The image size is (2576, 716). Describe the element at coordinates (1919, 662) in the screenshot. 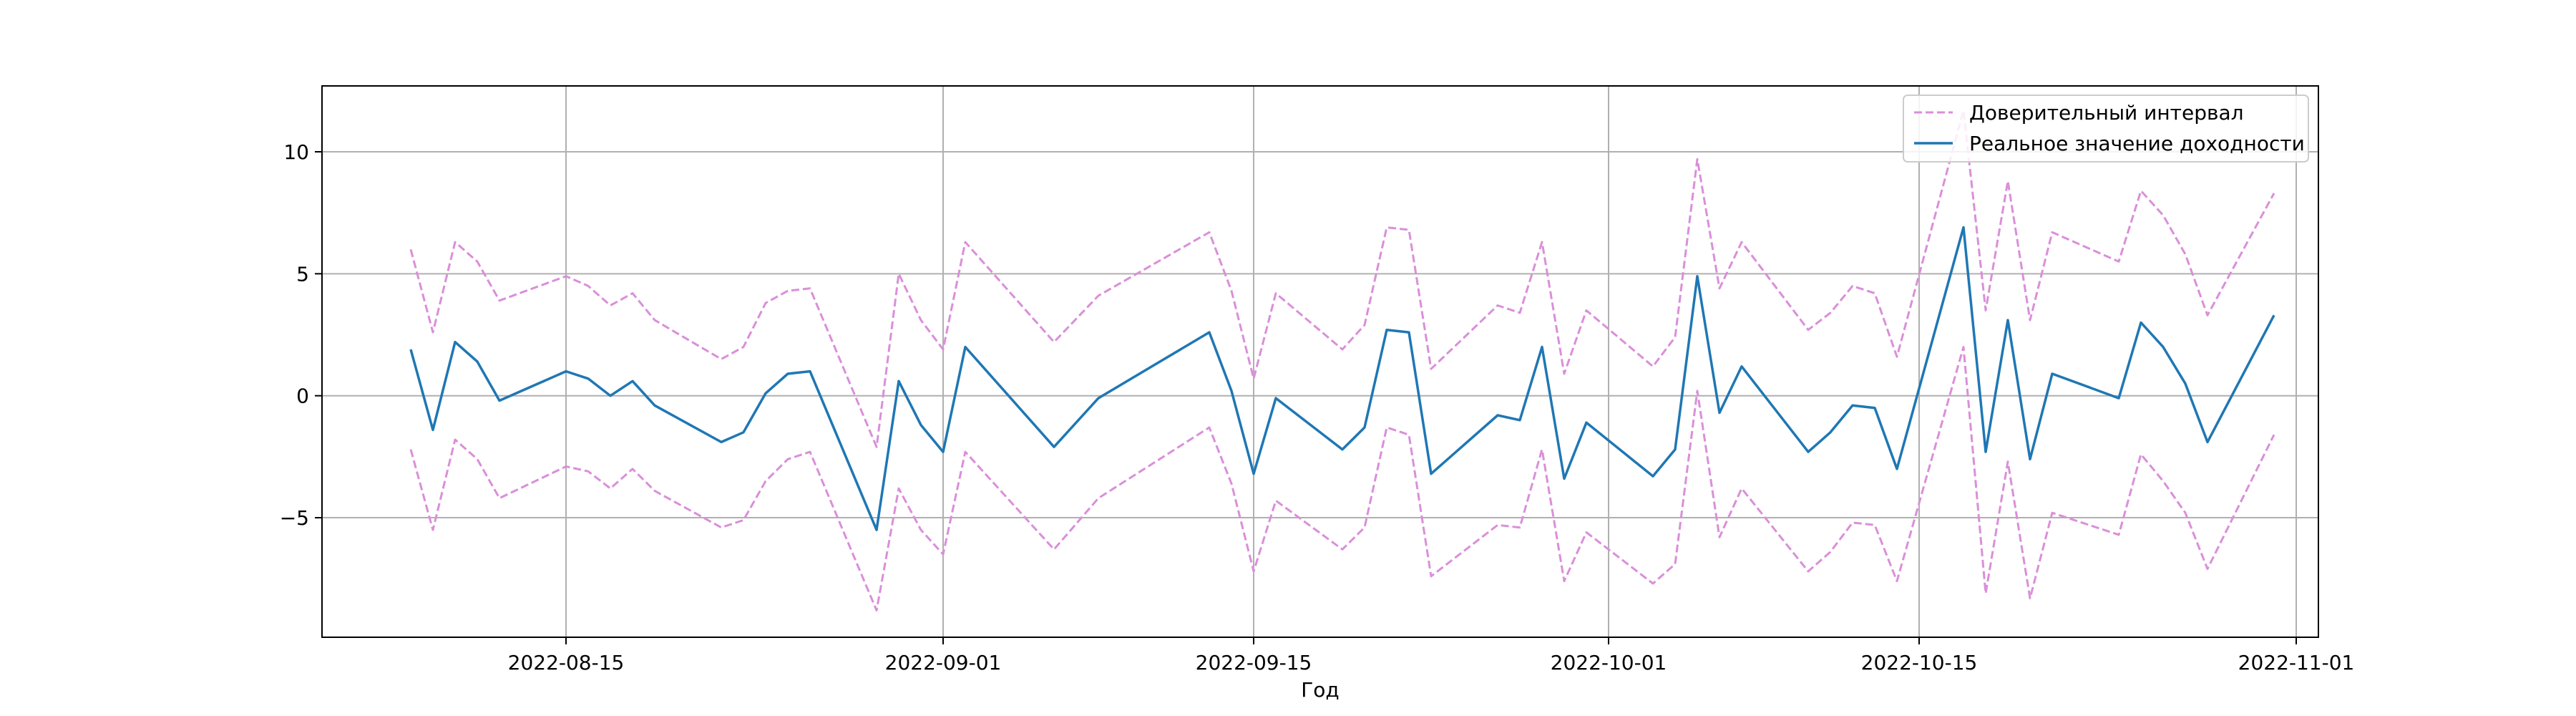

I see `x-tick-label: 2022-10-15` at that location.